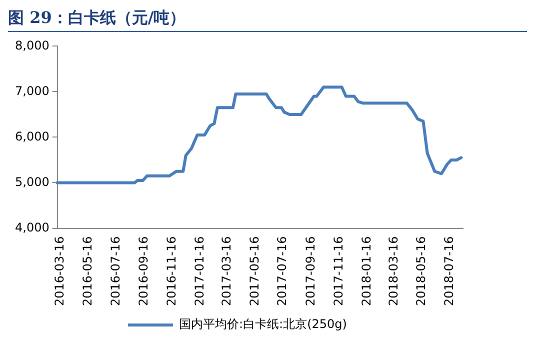  What do you see at coordinates (32, 45) in the screenshot?
I see `y-tick-label: 8,000` at bounding box center [32, 45].